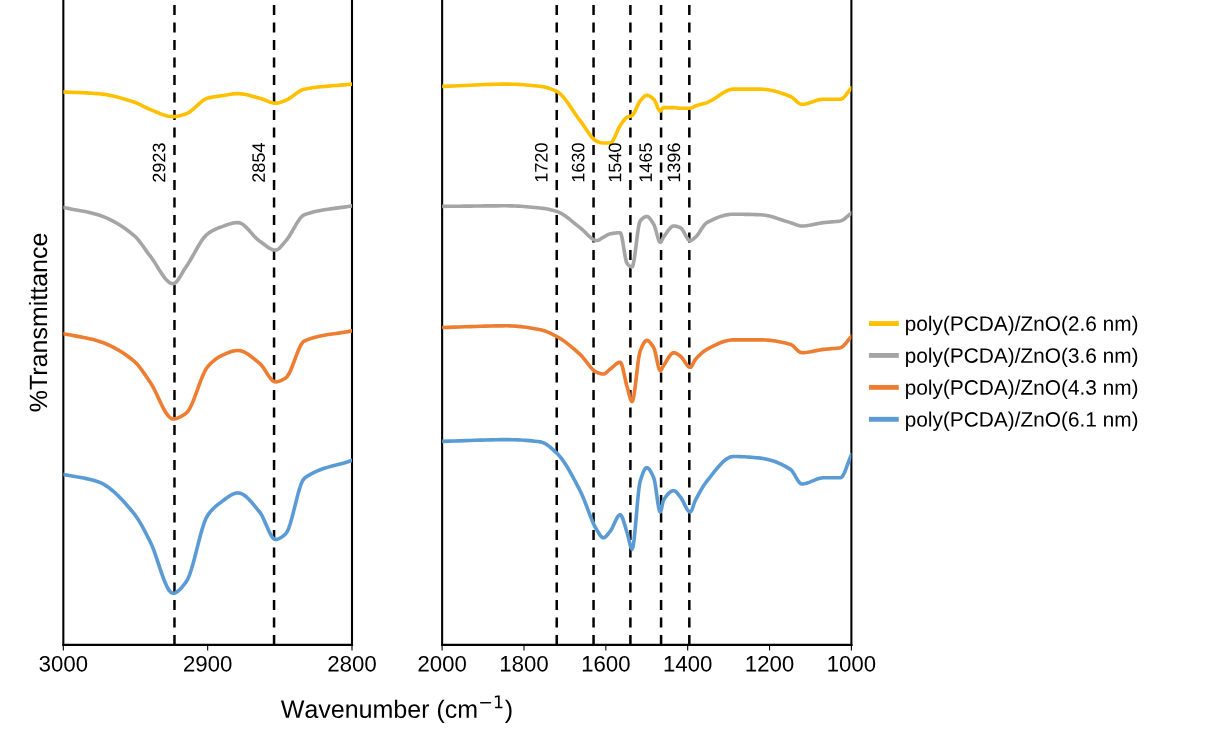 The image size is (1218, 732). Describe the element at coordinates (159, 162) in the screenshot. I see `ref-line-label: 2923` at that location.